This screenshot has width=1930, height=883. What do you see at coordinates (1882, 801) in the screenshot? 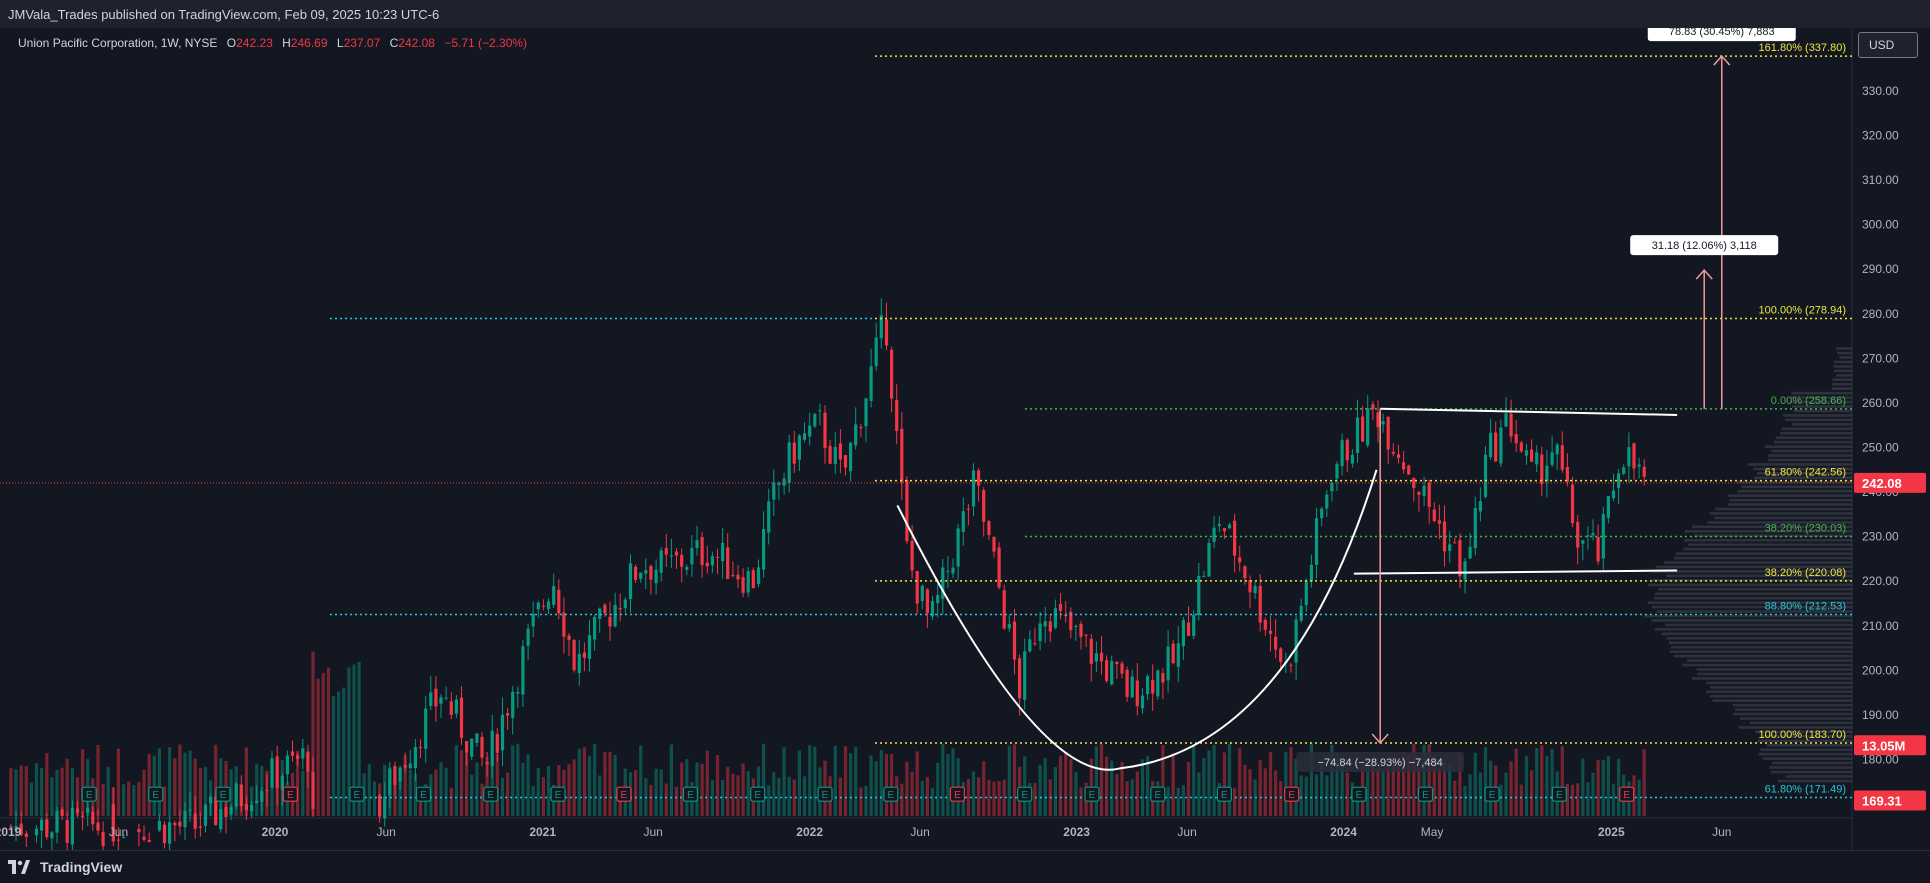
I see `low-price-tag-text: 169.31` at bounding box center [1882, 801].